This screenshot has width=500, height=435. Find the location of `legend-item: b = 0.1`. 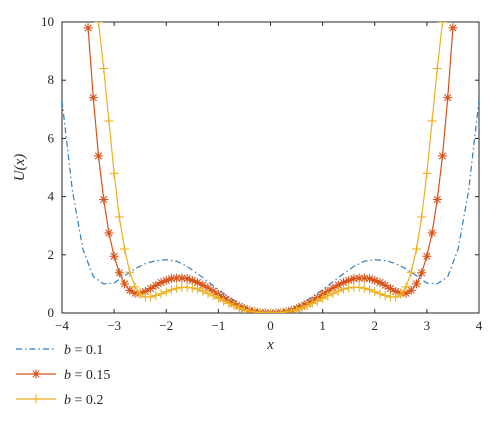

legend-item: b = 0.1 is located at coordinates (59, 350).